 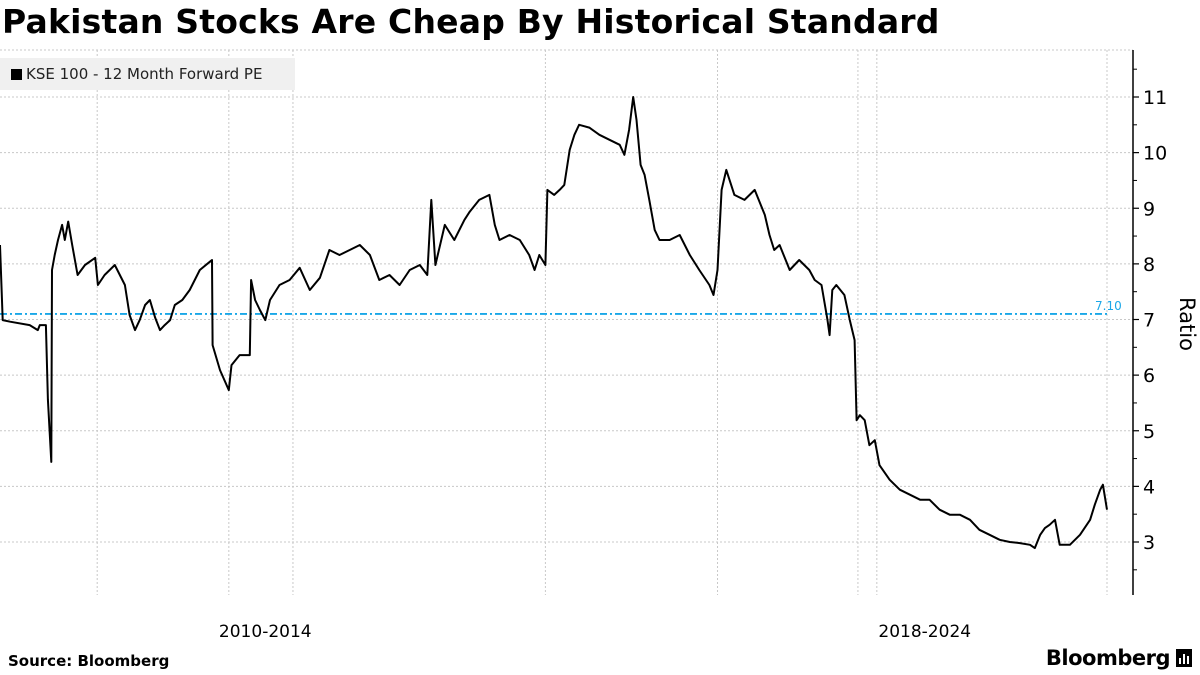 I want to click on bloomberg-logo: Bloomberg, so click(x=1119, y=658).